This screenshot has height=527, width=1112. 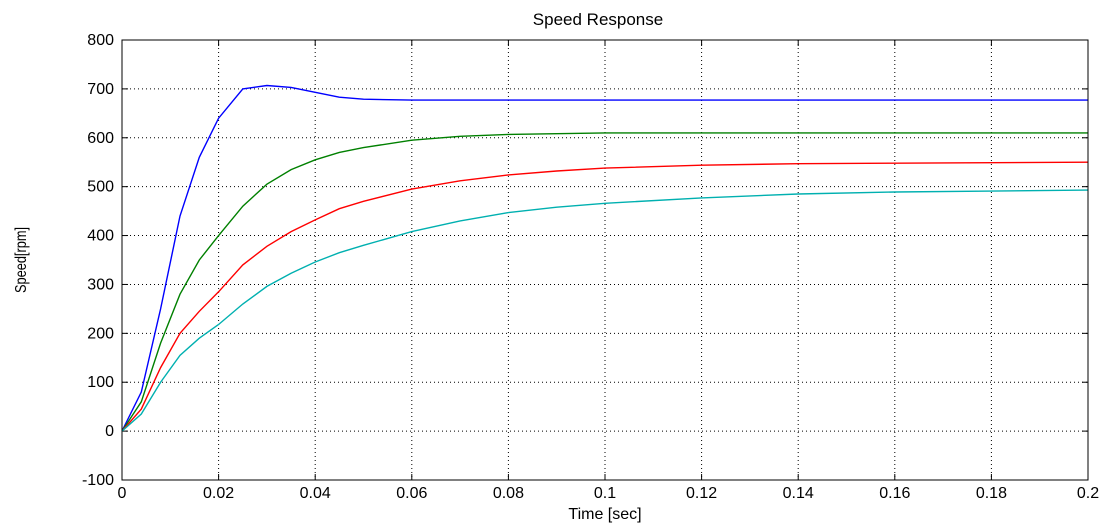 I want to click on x-tick-label: 0.02, so click(x=218, y=493).